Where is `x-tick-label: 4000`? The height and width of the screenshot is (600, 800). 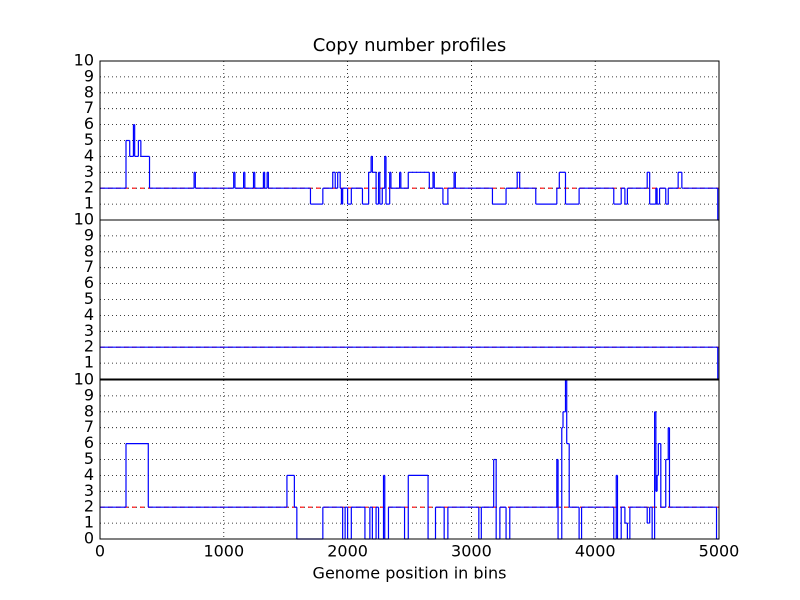 x-tick-label: 4000 is located at coordinates (595, 551).